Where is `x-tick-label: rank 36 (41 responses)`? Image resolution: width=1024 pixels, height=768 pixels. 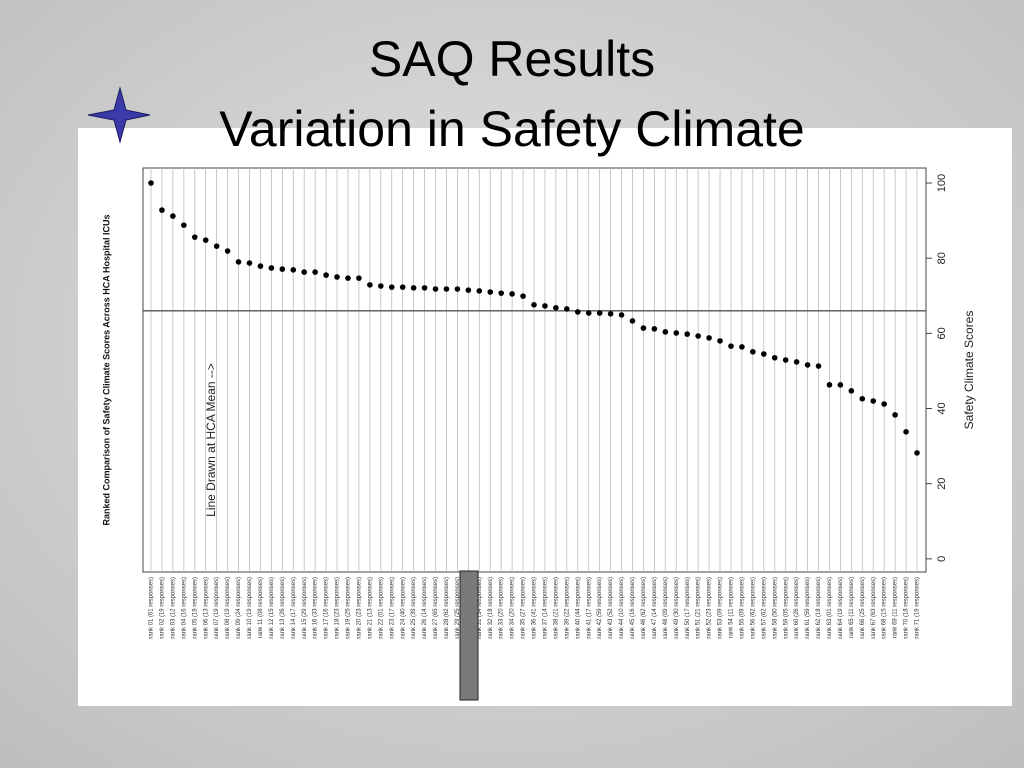
x-tick-label: rank 36 (41 responses) is located at coordinates (535, 608).